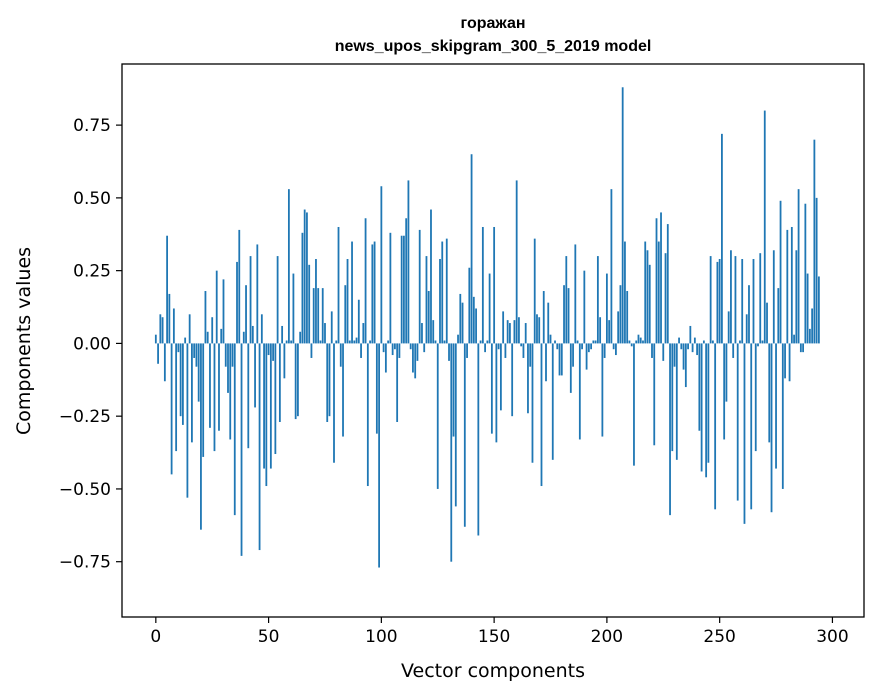 This screenshot has height=696, width=880. Describe the element at coordinates (92, 344) in the screenshot. I see `y-tick-label: 0.00` at that location.